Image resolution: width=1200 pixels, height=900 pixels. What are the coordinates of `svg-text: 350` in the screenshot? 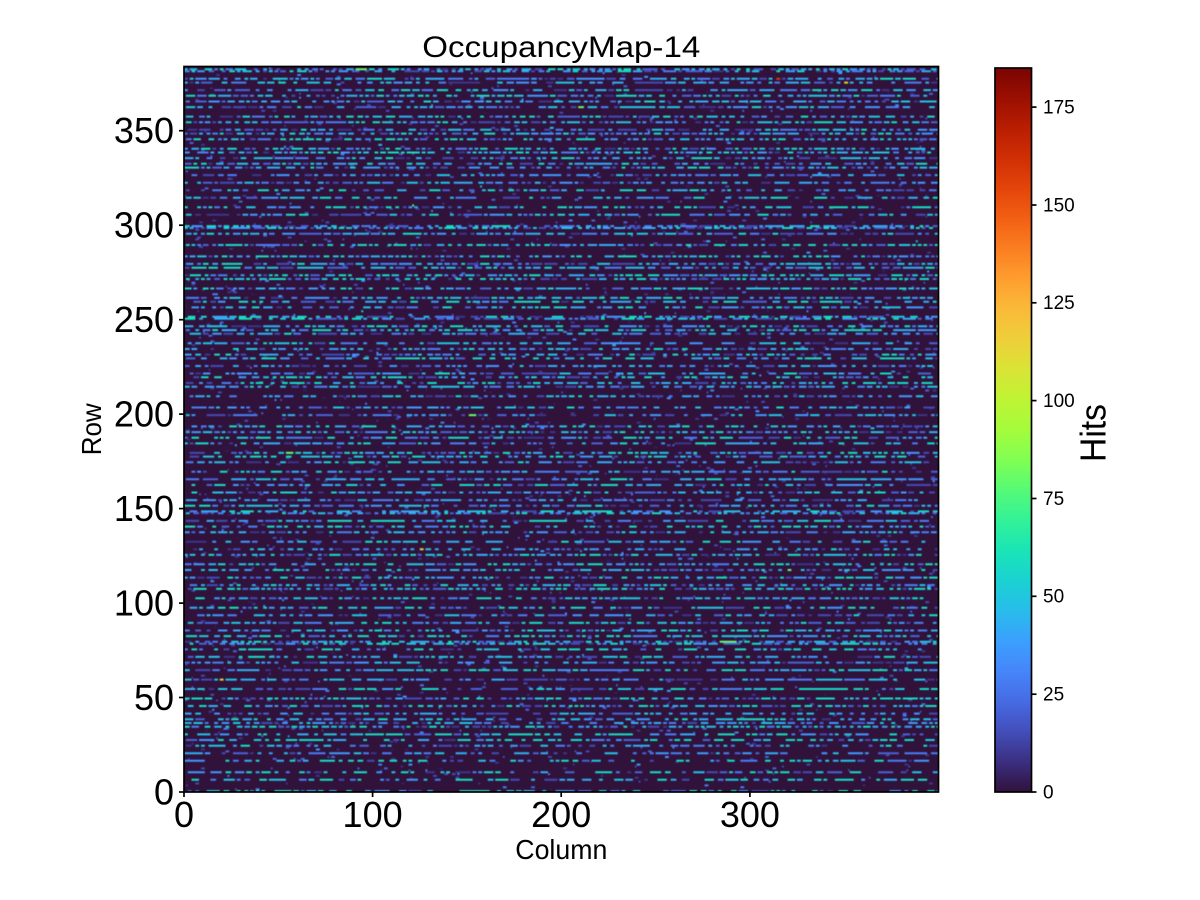 It's located at (144, 130).